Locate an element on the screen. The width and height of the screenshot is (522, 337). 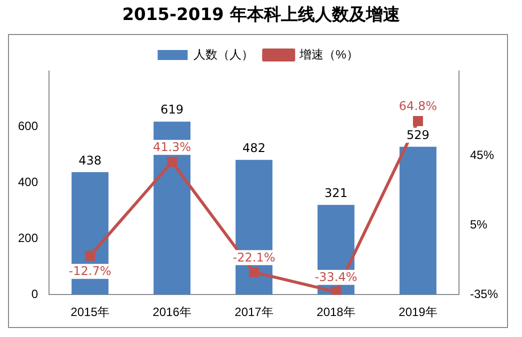
bar is located at coordinates (418, 220).